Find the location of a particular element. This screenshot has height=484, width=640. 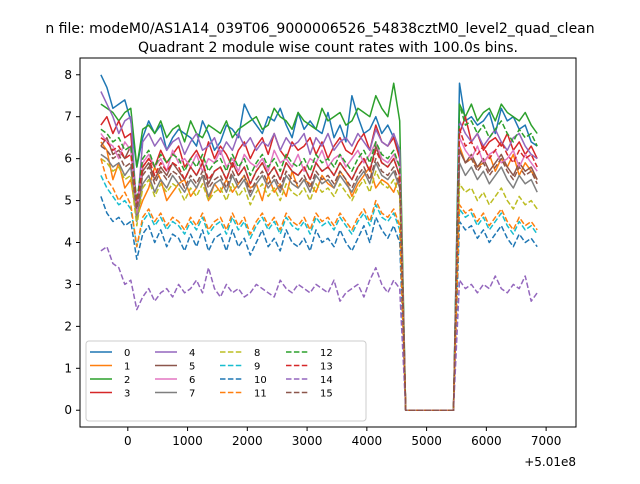

x-offset-label: +5.01e8 is located at coordinates (550, 462).